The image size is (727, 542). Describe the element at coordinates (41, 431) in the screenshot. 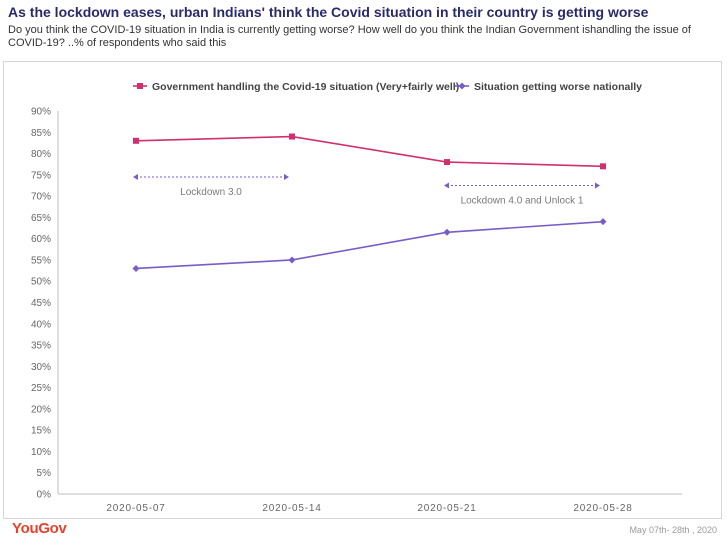

I see `y-tick-label: 15%` at that location.